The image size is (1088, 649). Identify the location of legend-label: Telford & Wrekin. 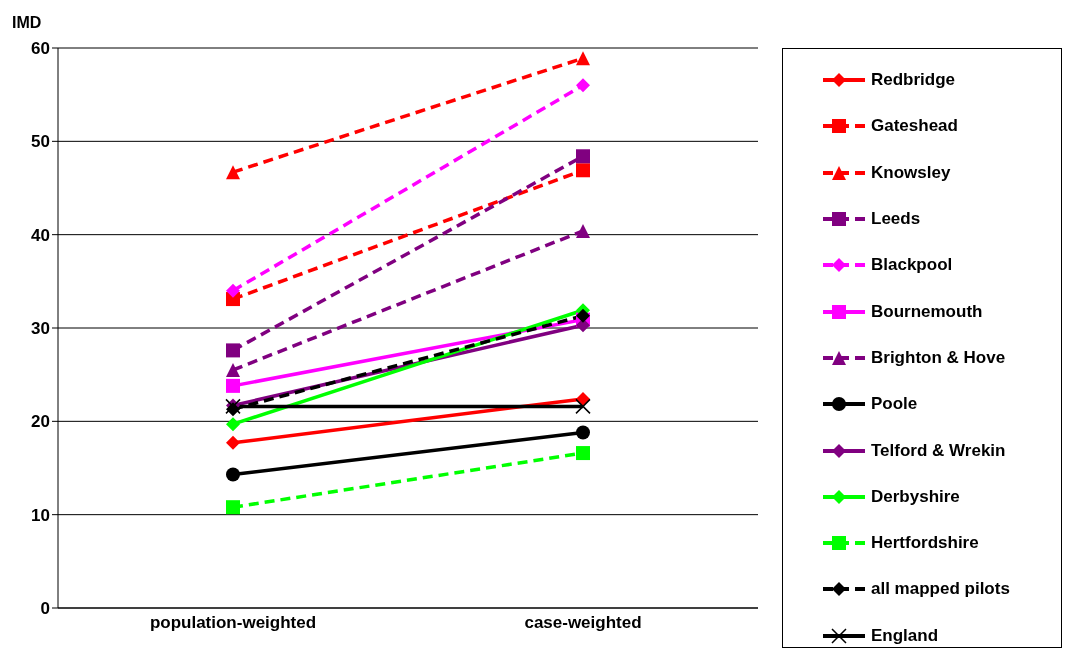
(938, 450).